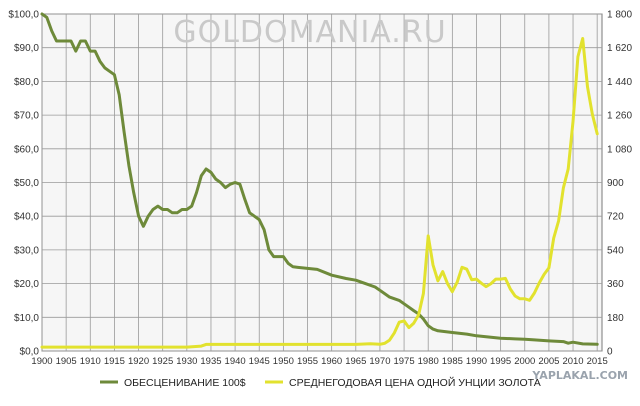  What do you see at coordinates (619, 116) in the screenshot?
I see `right-axis-tick-label: 1 260` at bounding box center [619, 116].